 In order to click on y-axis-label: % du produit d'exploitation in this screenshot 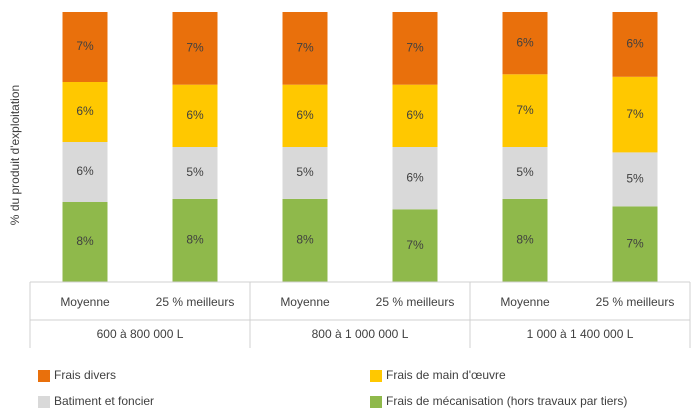, I will do `click(15, 155)`.